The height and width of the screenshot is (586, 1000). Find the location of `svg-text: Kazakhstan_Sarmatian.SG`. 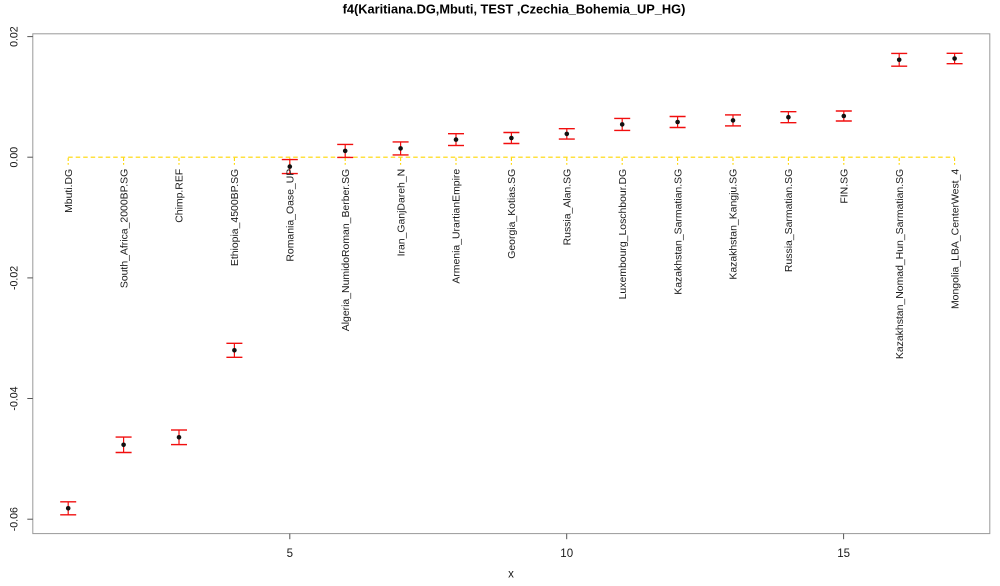

svg-text: Kazakhstan_Sarmatian.SG is located at coordinates (678, 232).